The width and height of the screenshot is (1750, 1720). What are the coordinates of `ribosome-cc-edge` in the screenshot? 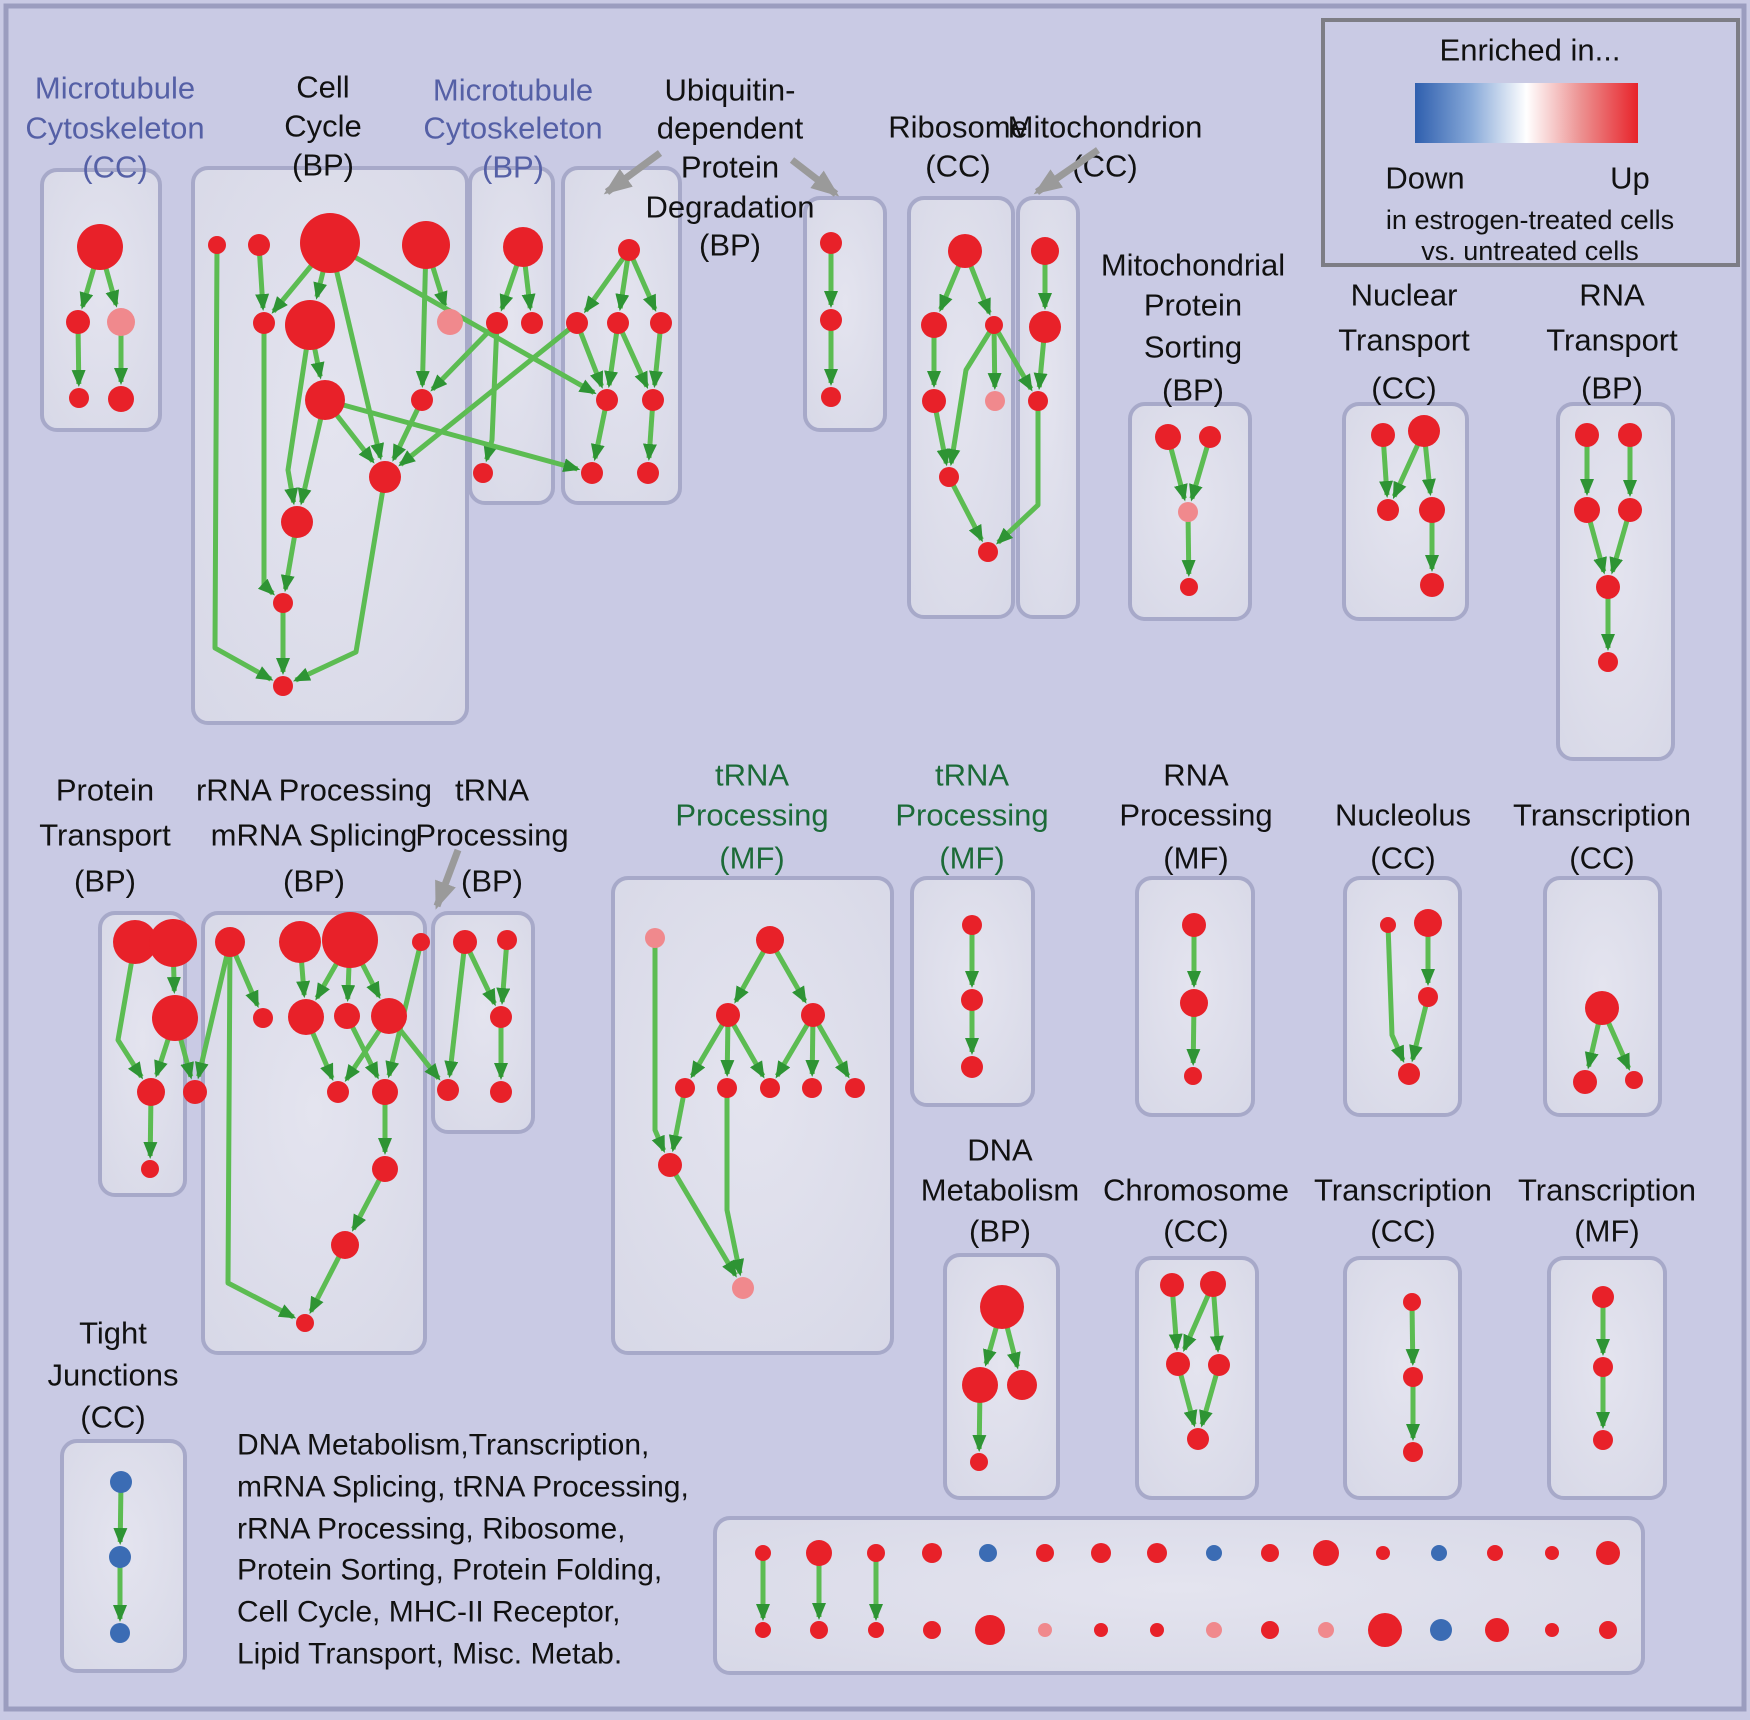 It's located at (965, 509).